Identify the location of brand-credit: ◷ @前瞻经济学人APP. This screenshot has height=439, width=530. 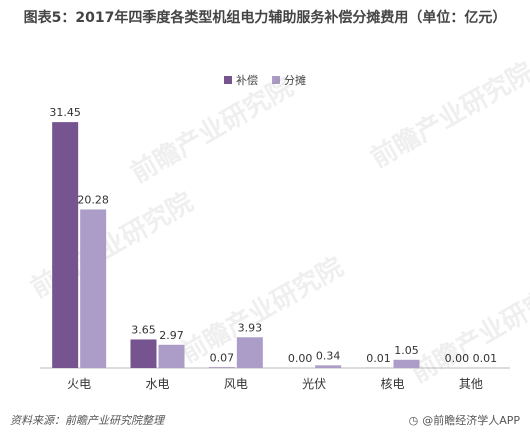
(464, 420).